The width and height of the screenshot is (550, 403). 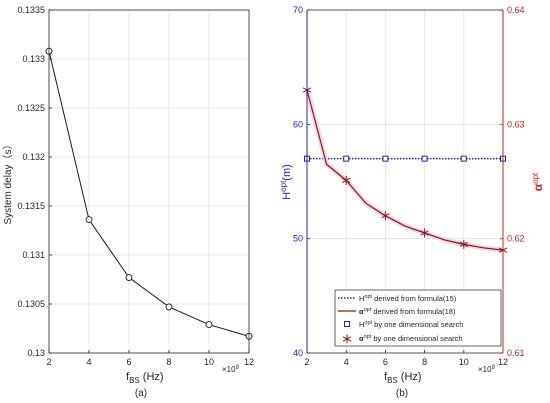 I want to click on legend-entry-alpha-formula: αopt derived from formula(18), so click(x=397, y=311).